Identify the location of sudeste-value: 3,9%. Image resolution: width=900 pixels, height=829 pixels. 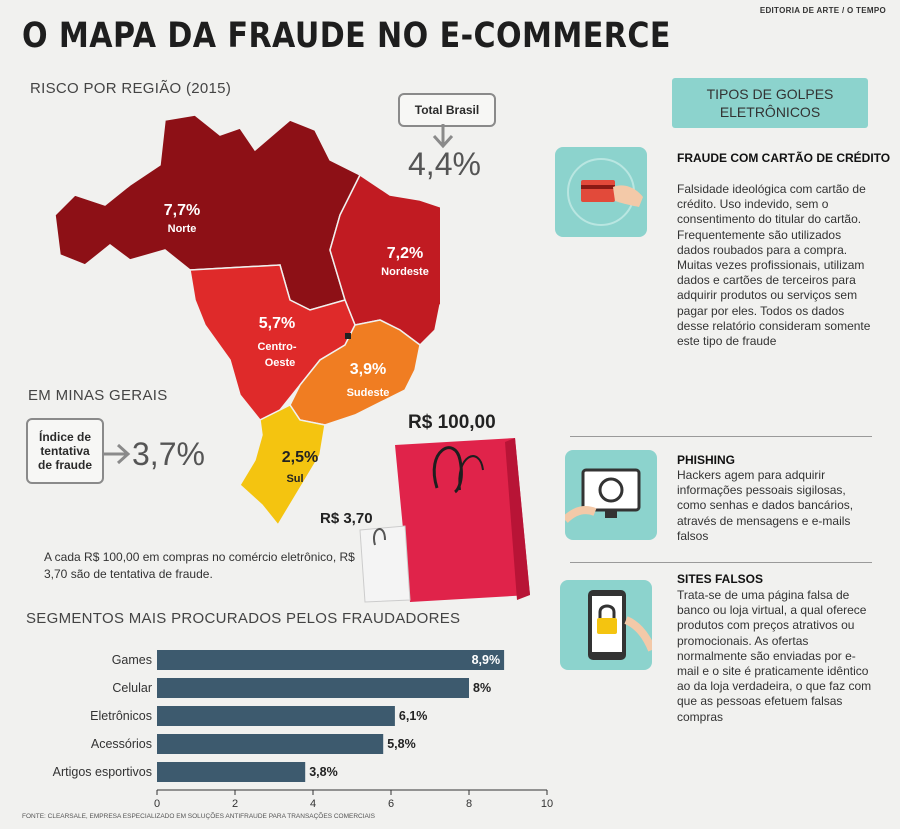
(368, 369).